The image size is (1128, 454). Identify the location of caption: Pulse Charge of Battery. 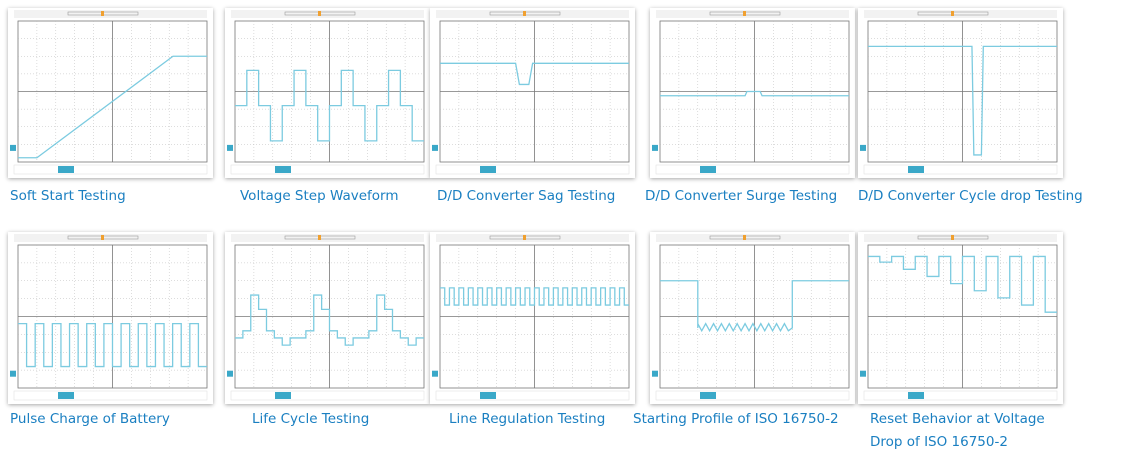
(90, 419).